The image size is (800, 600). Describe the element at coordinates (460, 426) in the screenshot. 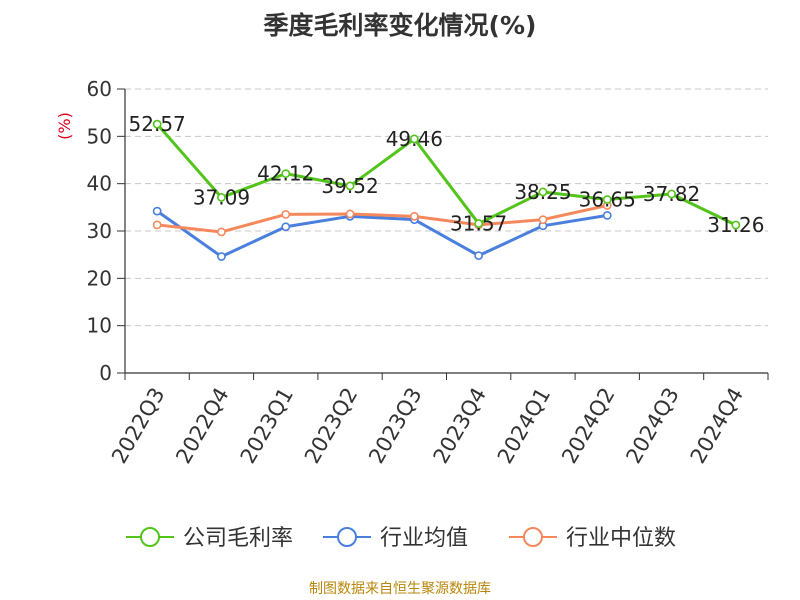

I see `x-tick-label: 2023Q4` at that location.